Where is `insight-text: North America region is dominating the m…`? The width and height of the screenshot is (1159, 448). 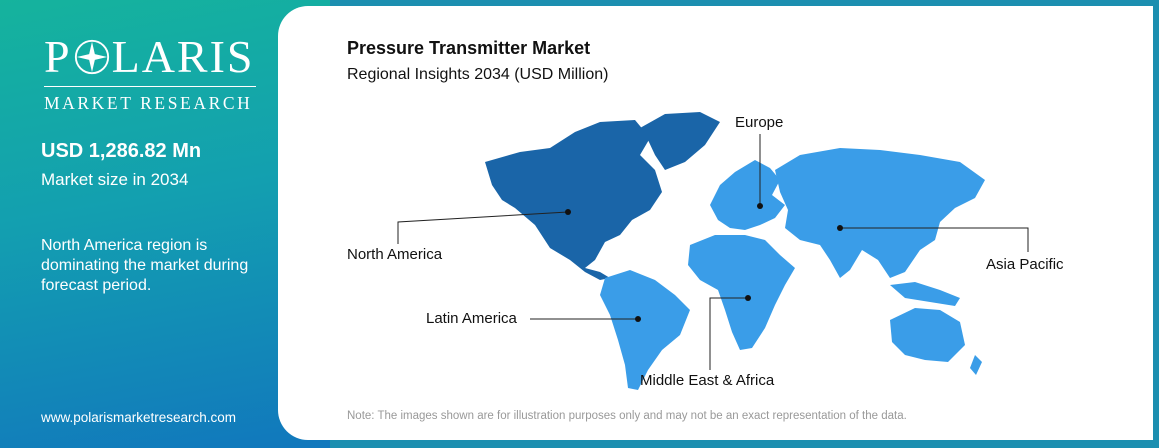 insight-text: North America region is dominating the m… is located at coordinates (145, 265).